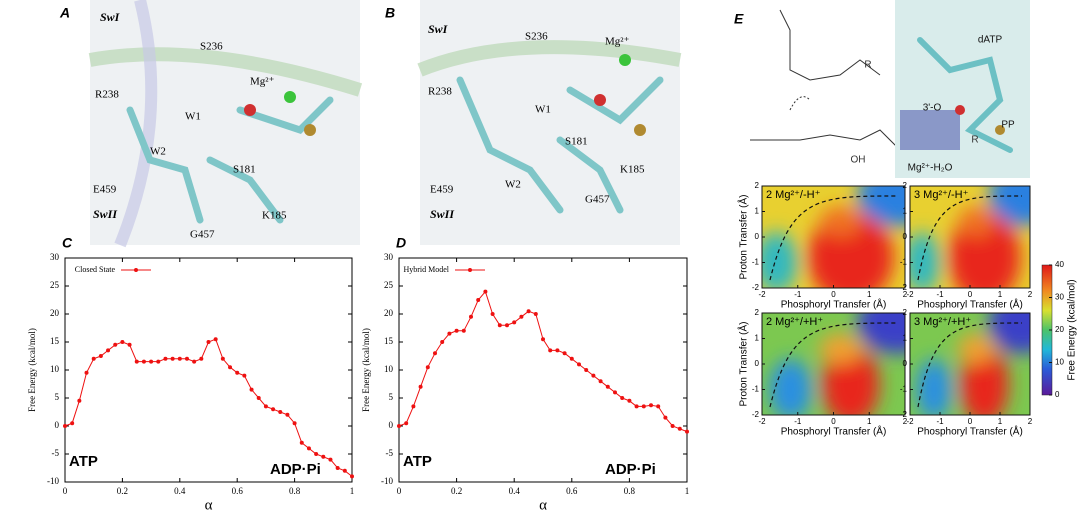  Describe the element at coordinates (401, 243) in the screenshot. I see `panel-label: D` at that location.